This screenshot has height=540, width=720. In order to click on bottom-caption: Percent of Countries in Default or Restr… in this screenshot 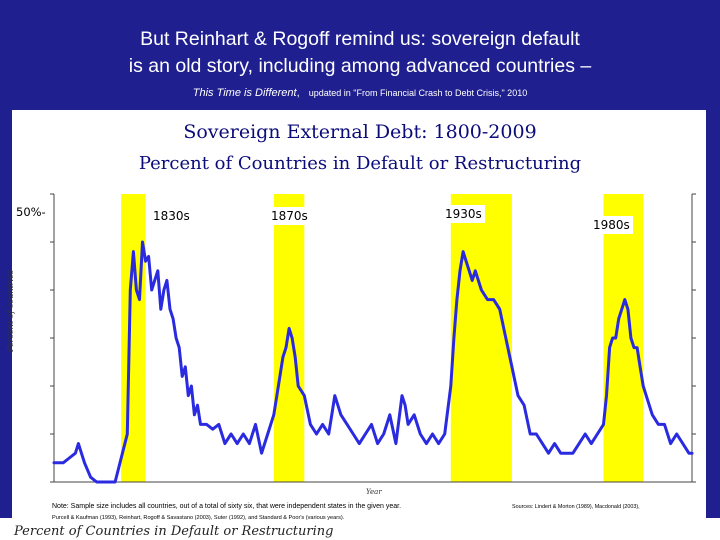, I will do `click(174, 531)`.